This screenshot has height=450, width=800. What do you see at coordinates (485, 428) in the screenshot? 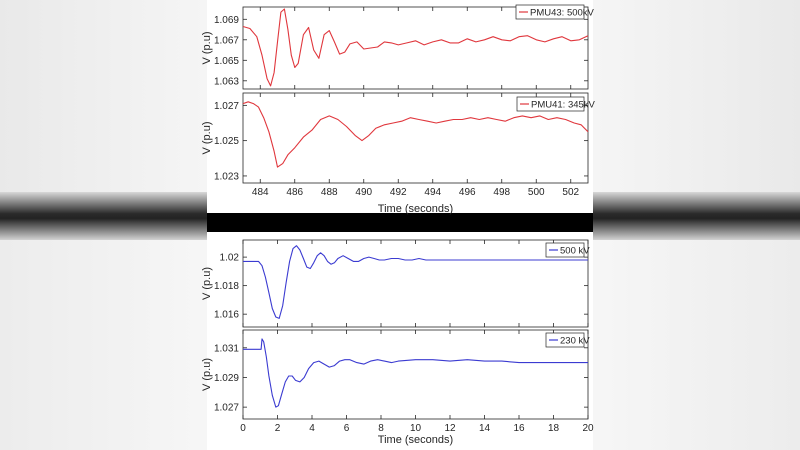
I see `x-tick-label: 14` at bounding box center [485, 428].